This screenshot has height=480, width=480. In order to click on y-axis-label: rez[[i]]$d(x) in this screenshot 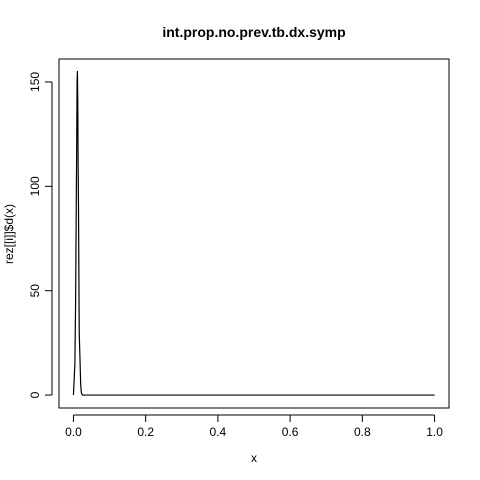, I will do `click(9, 234)`.